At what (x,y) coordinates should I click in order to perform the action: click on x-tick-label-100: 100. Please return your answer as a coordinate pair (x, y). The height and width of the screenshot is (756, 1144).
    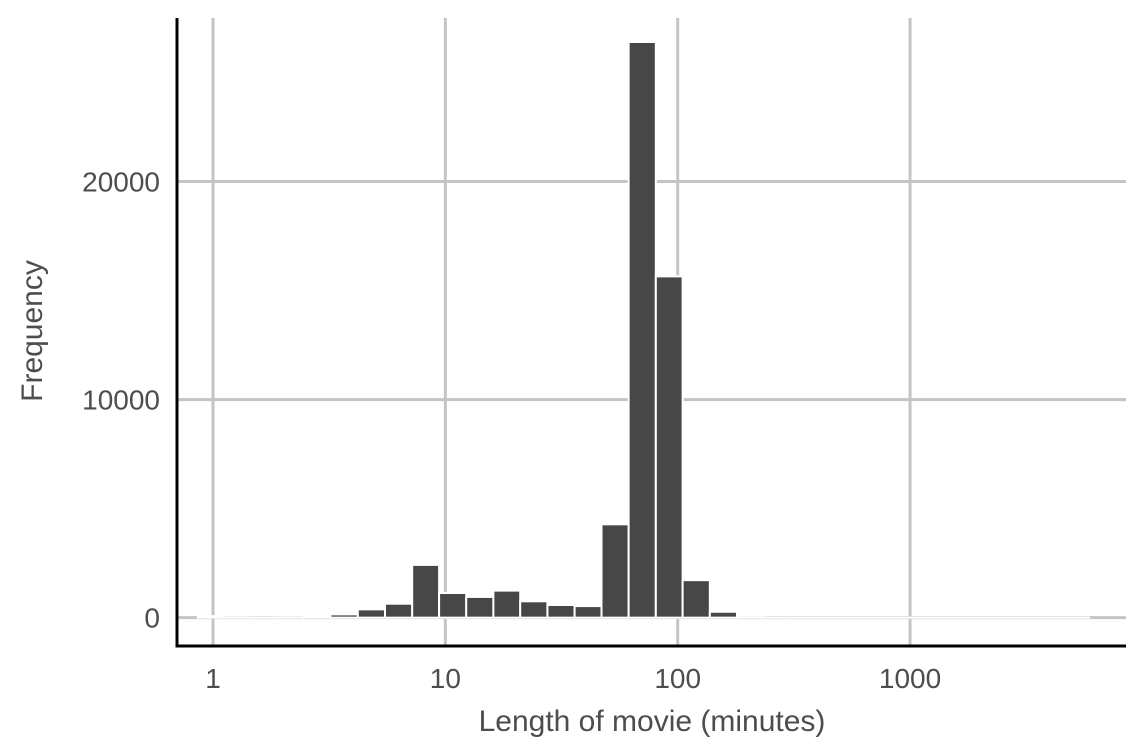
    Looking at the image, I should click on (677, 678).